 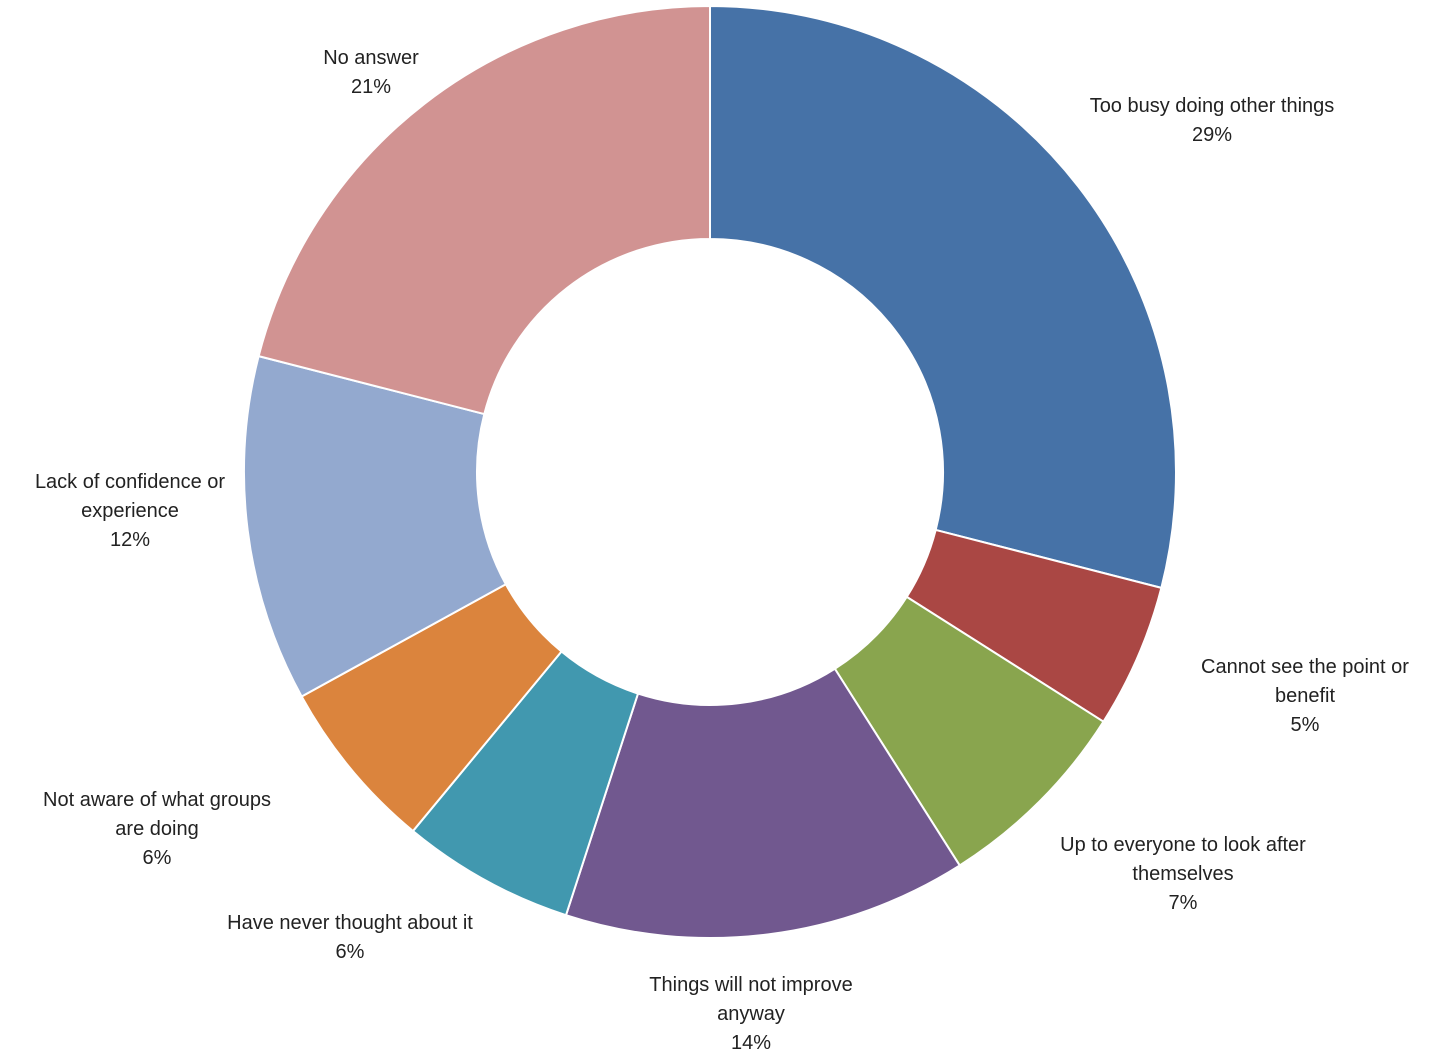 What do you see at coordinates (350, 937) in the screenshot?
I see `data-label-have-never-thought-about-it: Have never thought about it 6%` at bounding box center [350, 937].